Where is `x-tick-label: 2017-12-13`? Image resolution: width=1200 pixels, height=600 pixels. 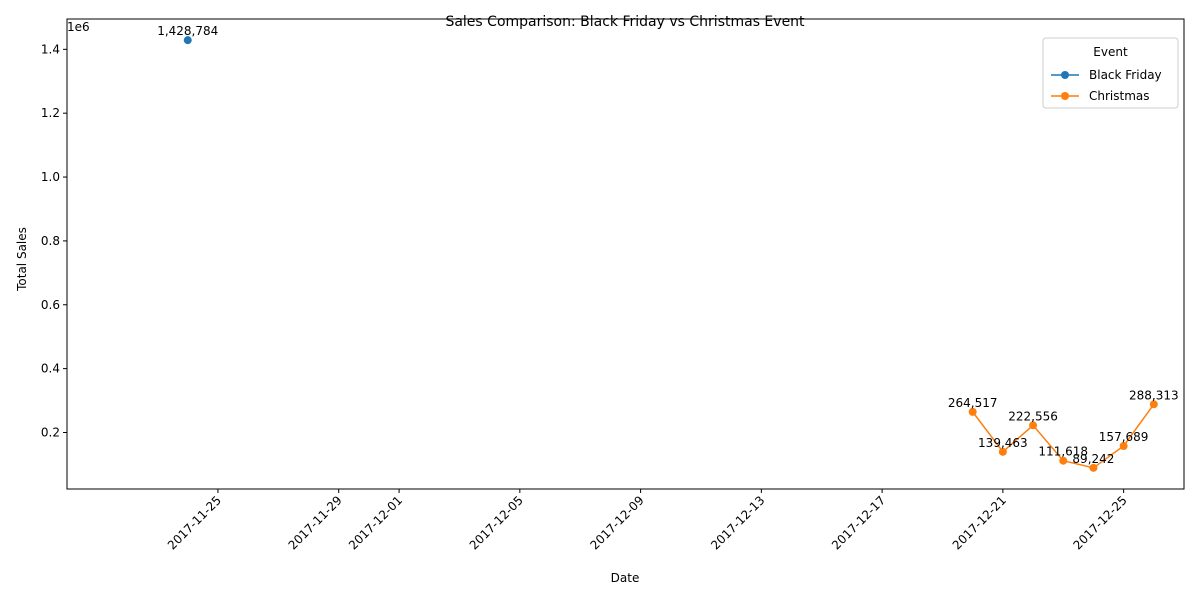 x-tick-label: 2017-12-13 is located at coordinates (737, 522).